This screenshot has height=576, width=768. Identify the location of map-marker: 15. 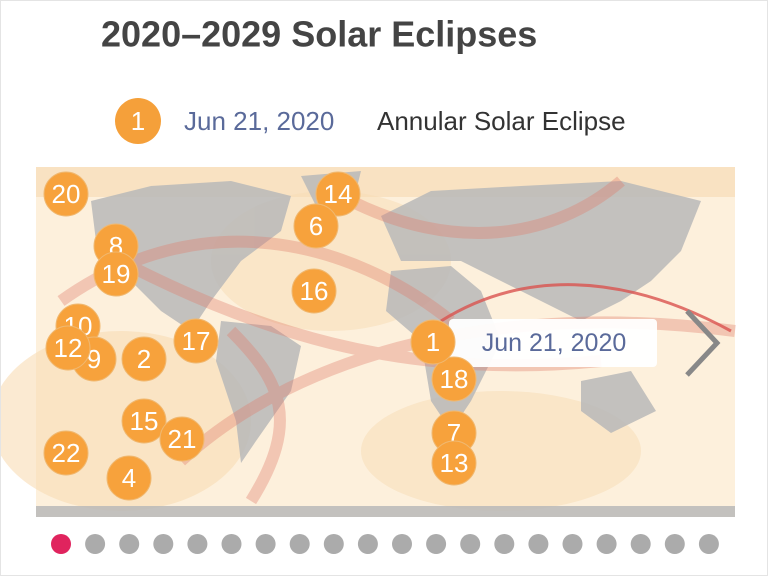
(144, 421).